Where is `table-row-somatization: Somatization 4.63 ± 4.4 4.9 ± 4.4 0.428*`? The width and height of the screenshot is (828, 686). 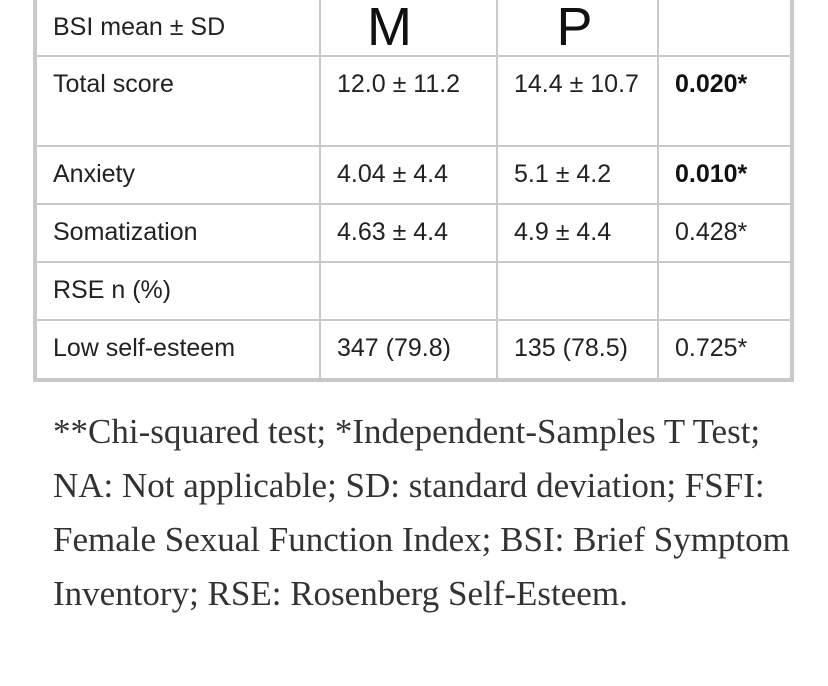
table-row-somatization: Somatization 4.63 ± 4.4 4.9 ± 4.4 0.428* is located at coordinates (413, 233).